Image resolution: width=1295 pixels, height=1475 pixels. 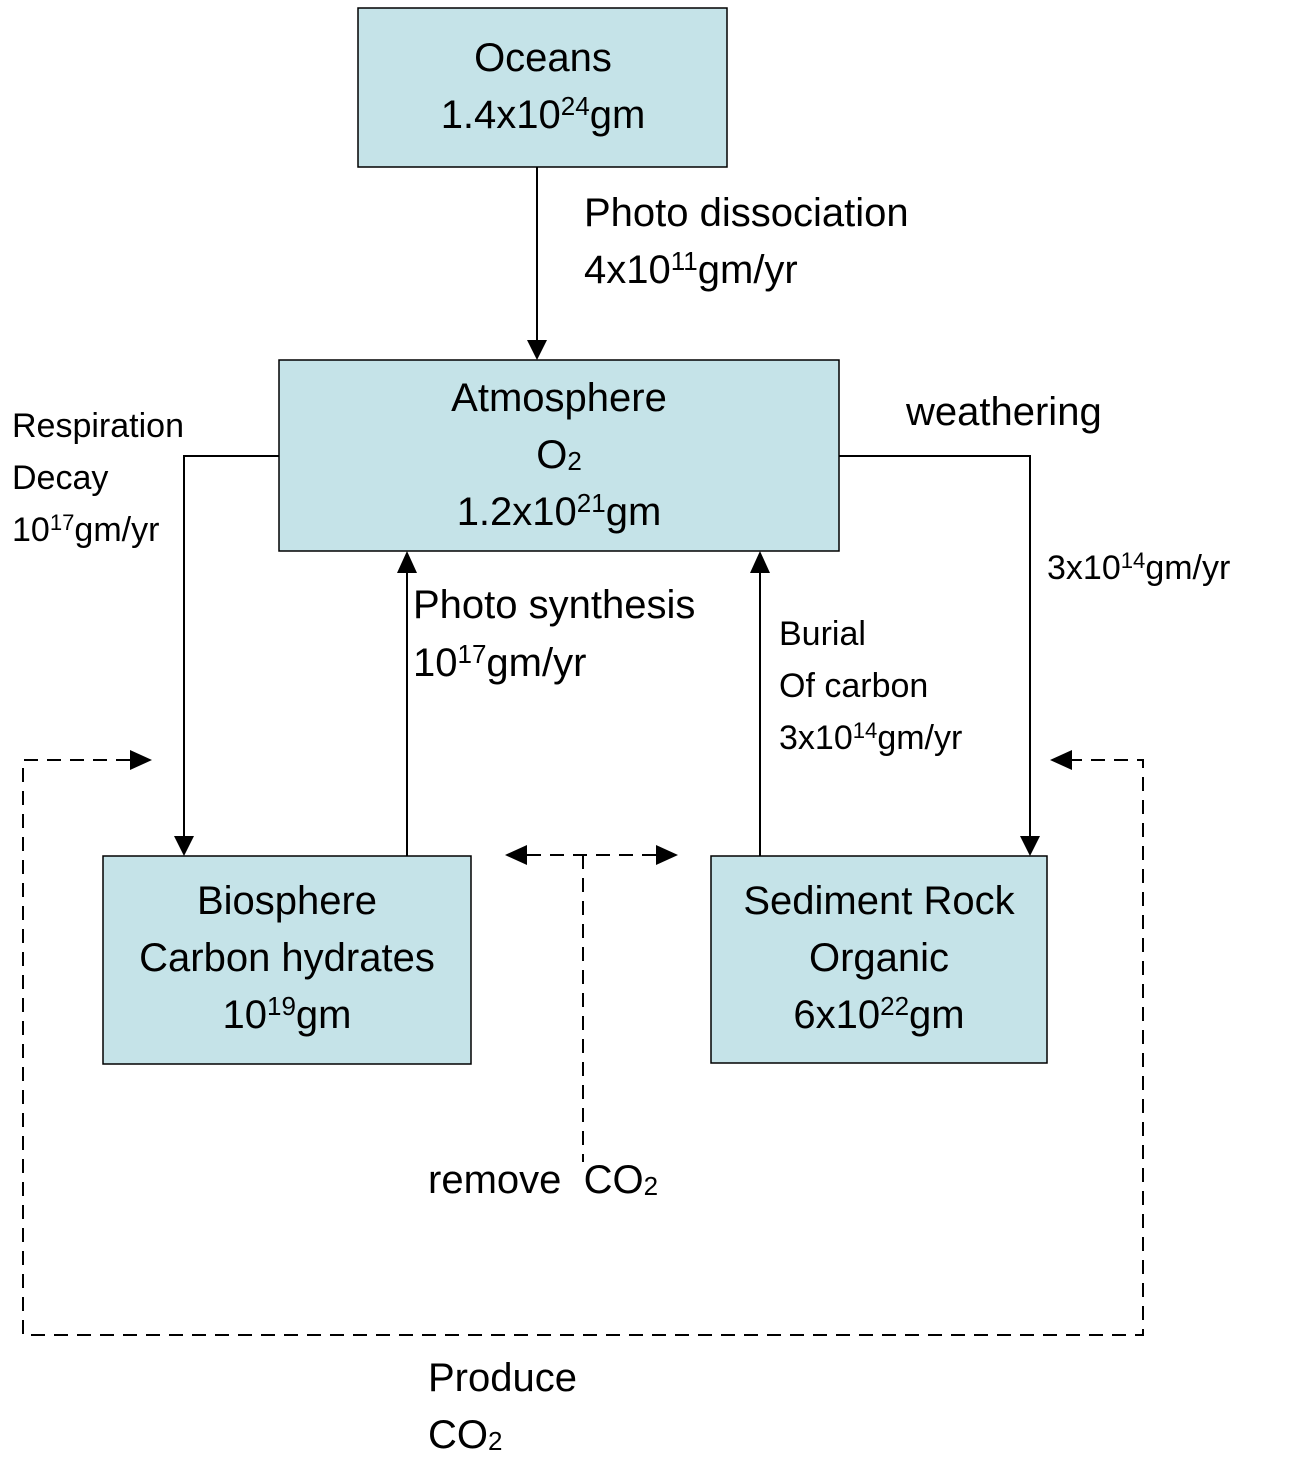 I want to click on biosphere-box, so click(x=287, y=960).